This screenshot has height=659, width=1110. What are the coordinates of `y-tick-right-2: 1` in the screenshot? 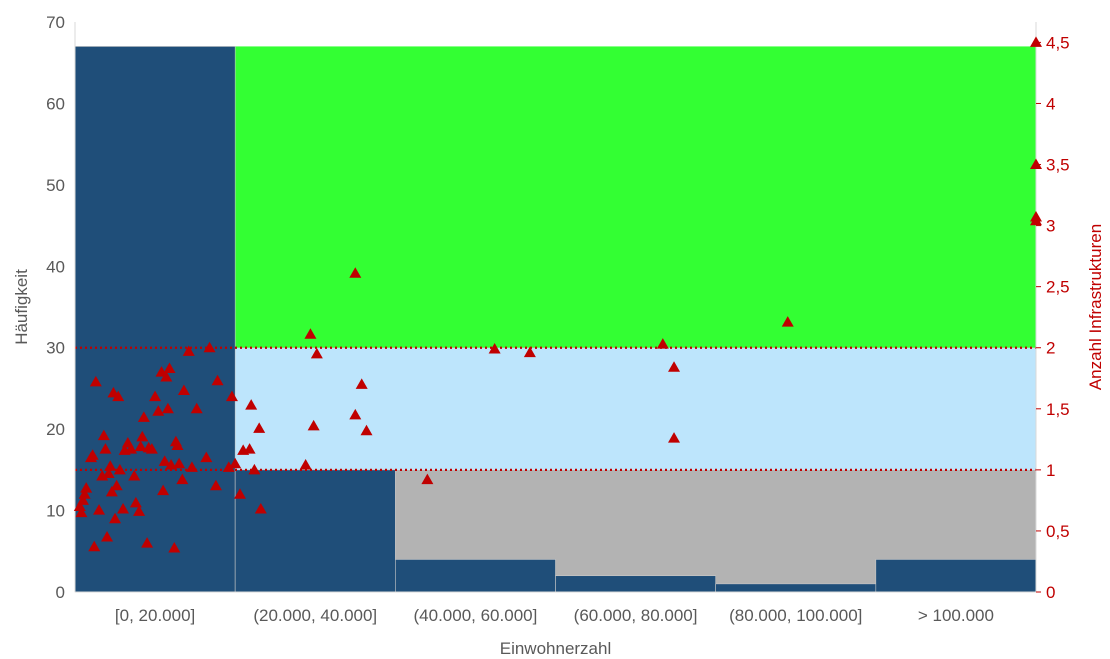 It's located at (1050, 470).